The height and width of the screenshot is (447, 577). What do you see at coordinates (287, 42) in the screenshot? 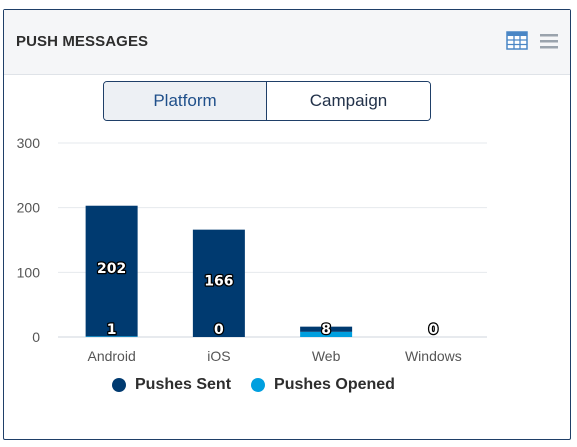
I see `widget-header: PUSH MESSAGES` at bounding box center [287, 42].